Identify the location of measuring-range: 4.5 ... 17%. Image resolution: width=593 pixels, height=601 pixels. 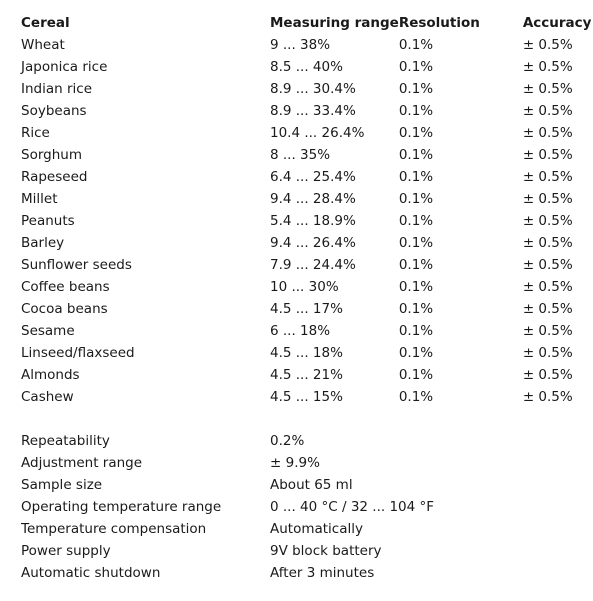
(306, 309).